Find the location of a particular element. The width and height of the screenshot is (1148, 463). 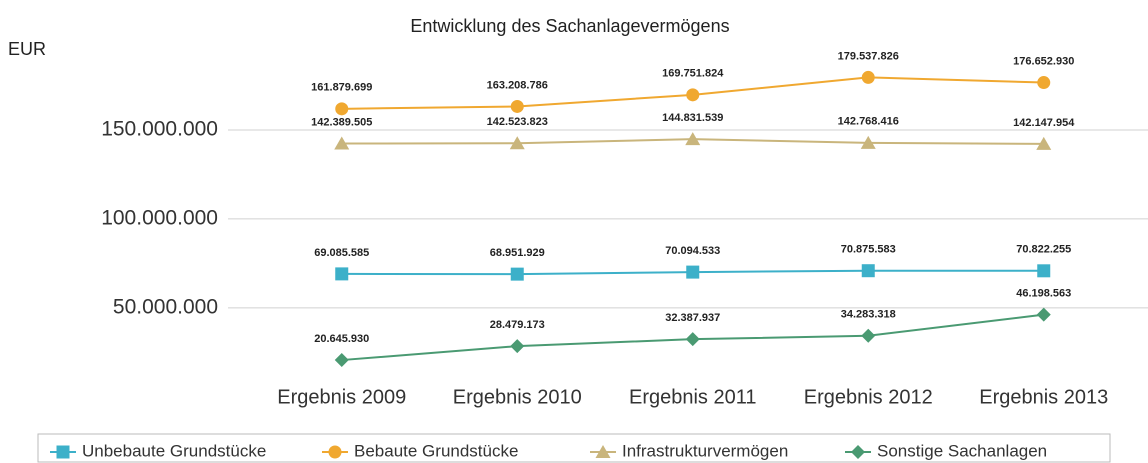

y-tick-label: 100.000.000 is located at coordinates (159, 217).